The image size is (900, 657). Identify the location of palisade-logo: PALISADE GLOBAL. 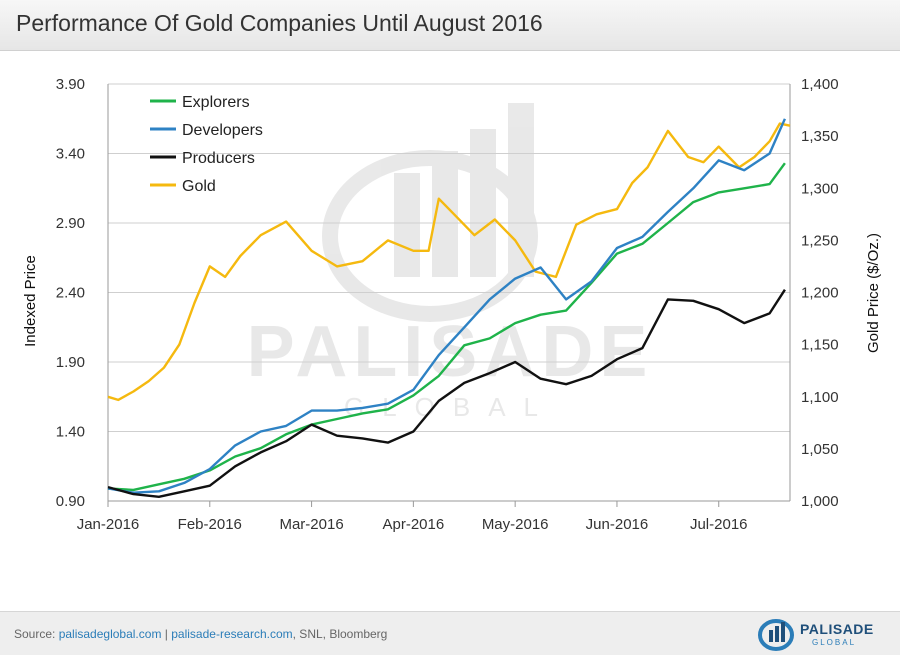
(821, 634).